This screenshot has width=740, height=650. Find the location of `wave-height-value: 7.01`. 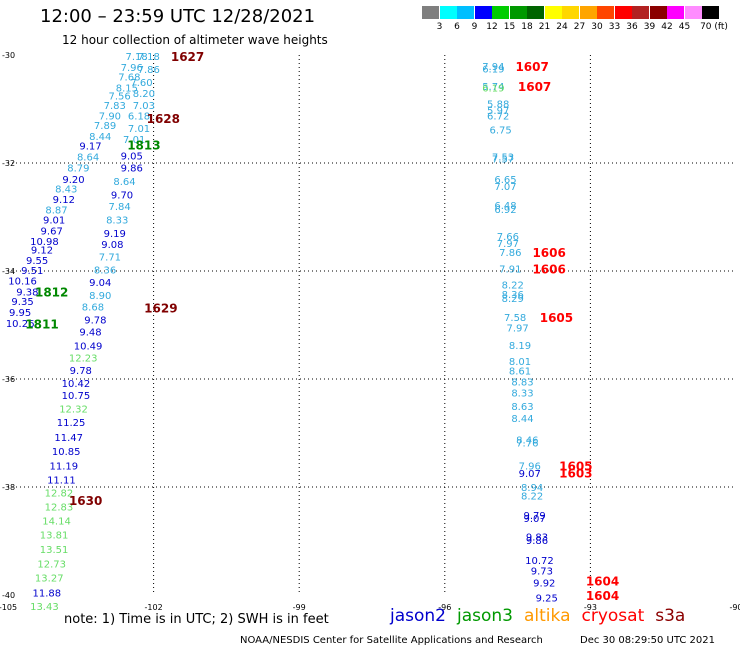

wave-height-value: 7.01 is located at coordinates (134, 140).